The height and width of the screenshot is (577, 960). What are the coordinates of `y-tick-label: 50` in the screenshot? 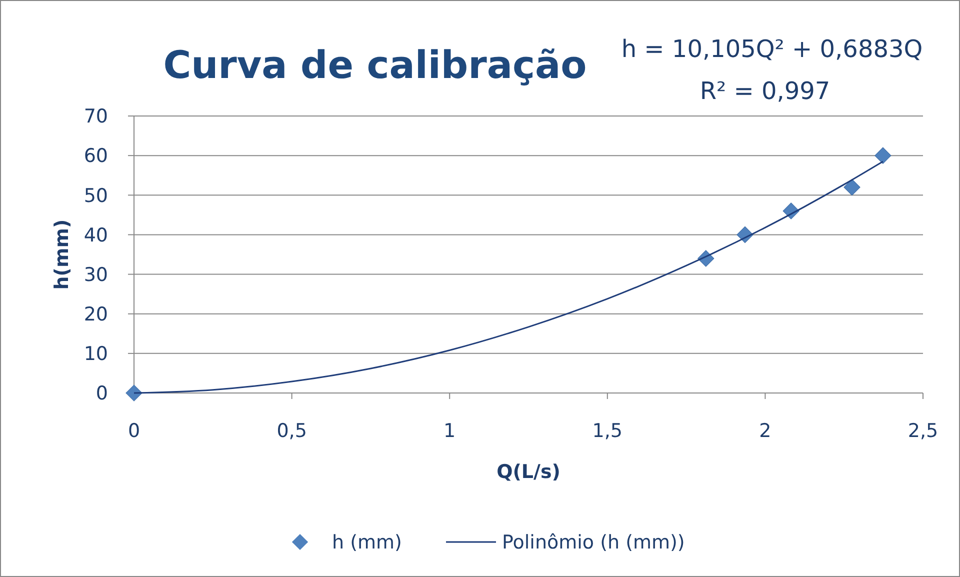 It's located at (96, 195).